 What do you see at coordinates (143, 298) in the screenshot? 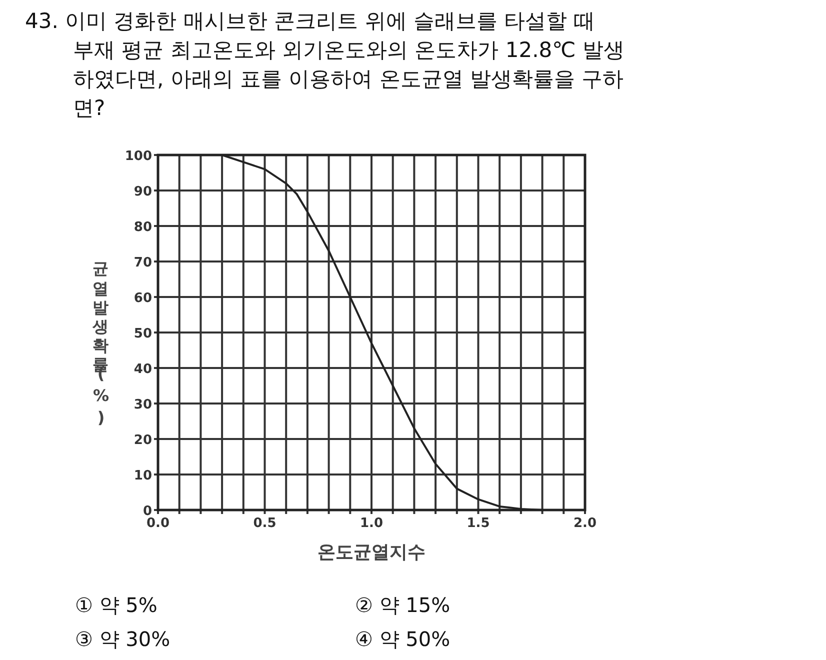
I see `y-tick-label: 60` at bounding box center [143, 298].